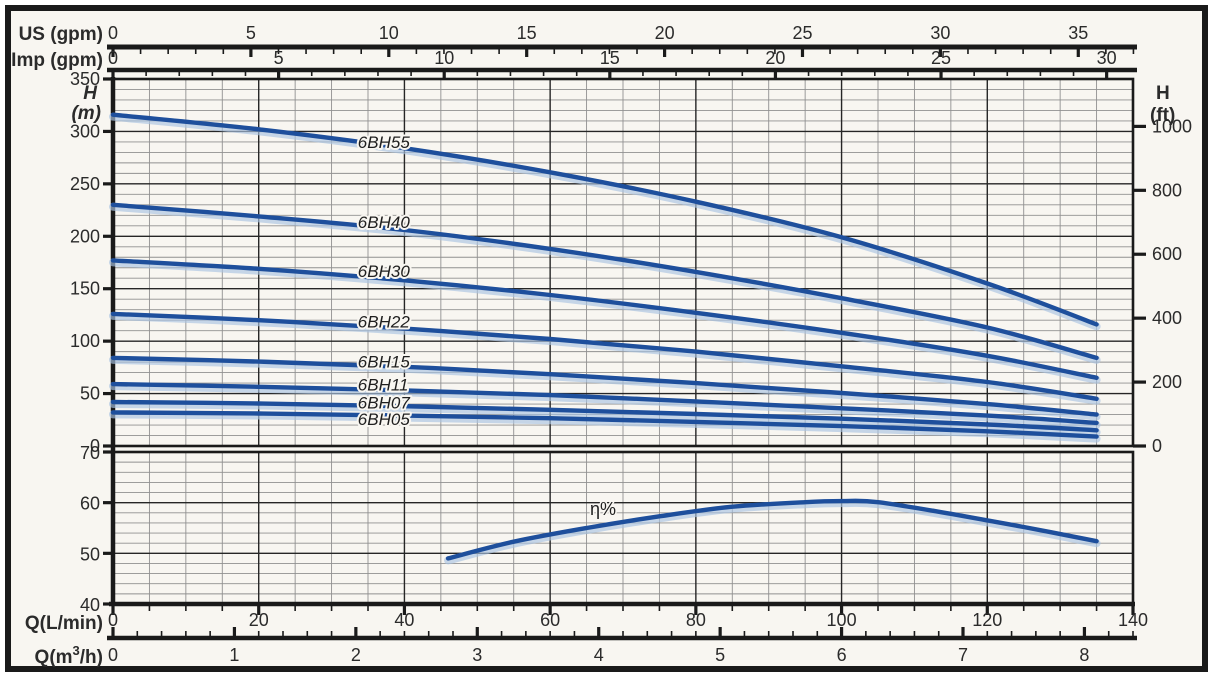  What do you see at coordinates (384, 322) in the screenshot?
I see `curve-label-6BH22: 6BH22` at bounding box center [384, 322].